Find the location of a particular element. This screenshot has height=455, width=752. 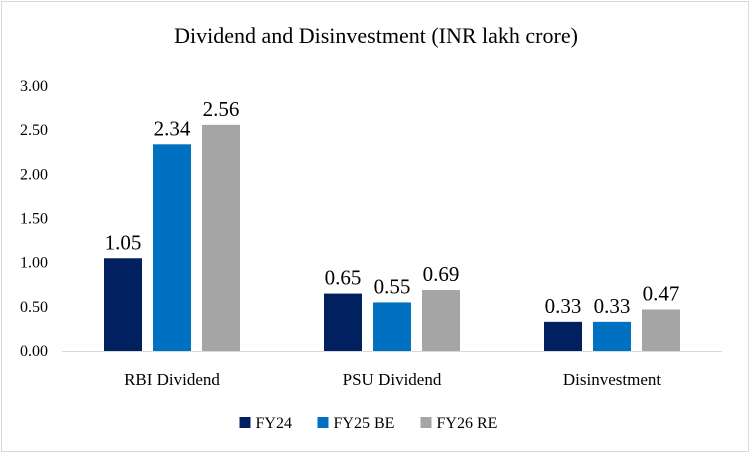

x-category-label: RBI Dividend is located at coordinates (172, 379).